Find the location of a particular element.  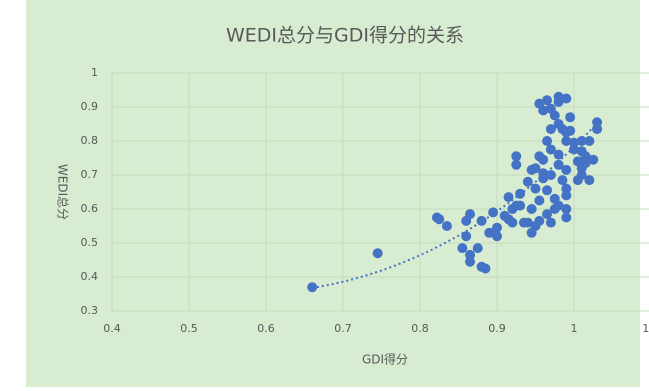

y-tick-label: 0.6 is located at coordinates (90, 208).